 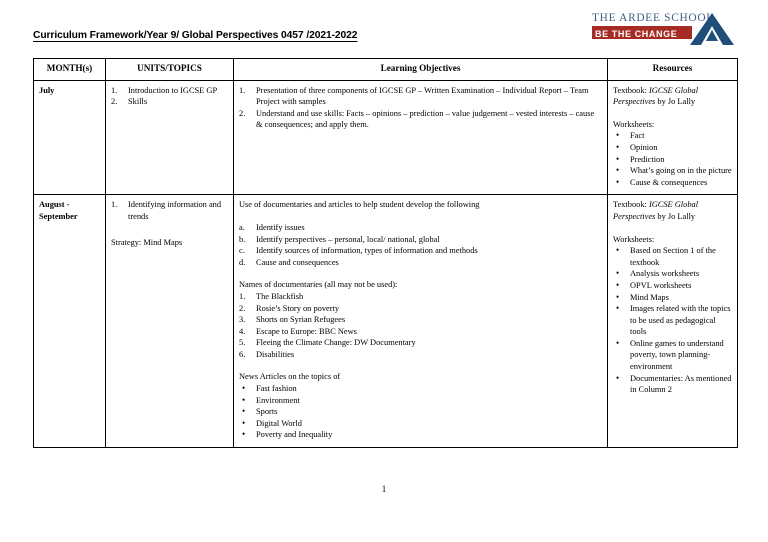 I want to click on list-marker: 4., so click(x=242, y=331).